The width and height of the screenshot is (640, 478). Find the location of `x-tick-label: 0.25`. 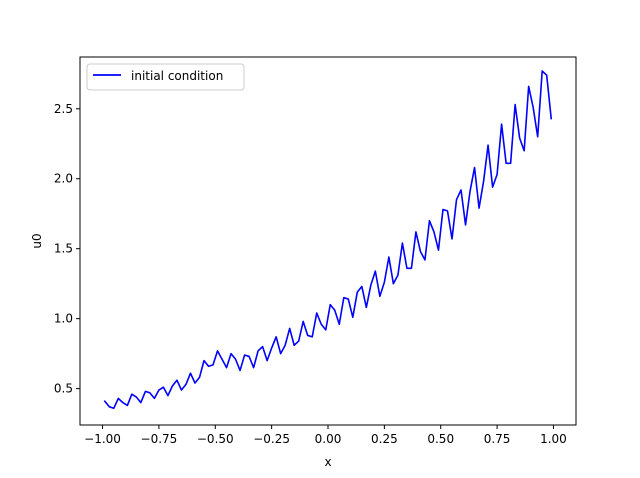

x-tick-label: 0.25 is located at coordinates (384, 439).